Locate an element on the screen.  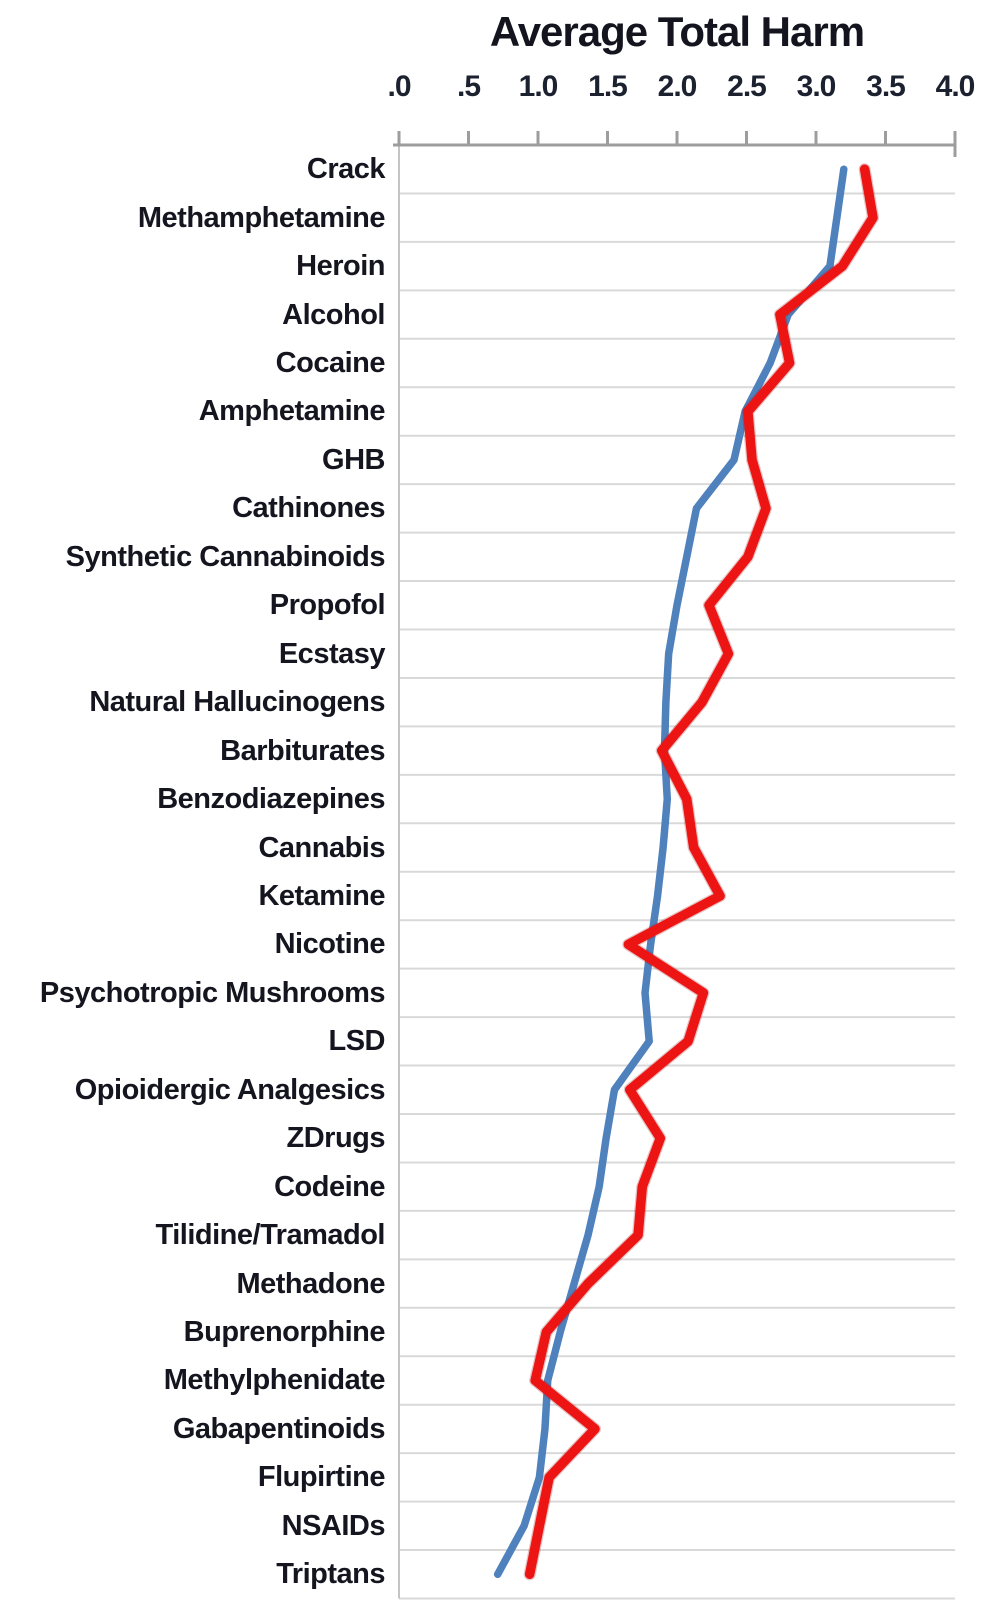
category-label: Tilidine/Tramadol is located at coordinates (270, 1235).